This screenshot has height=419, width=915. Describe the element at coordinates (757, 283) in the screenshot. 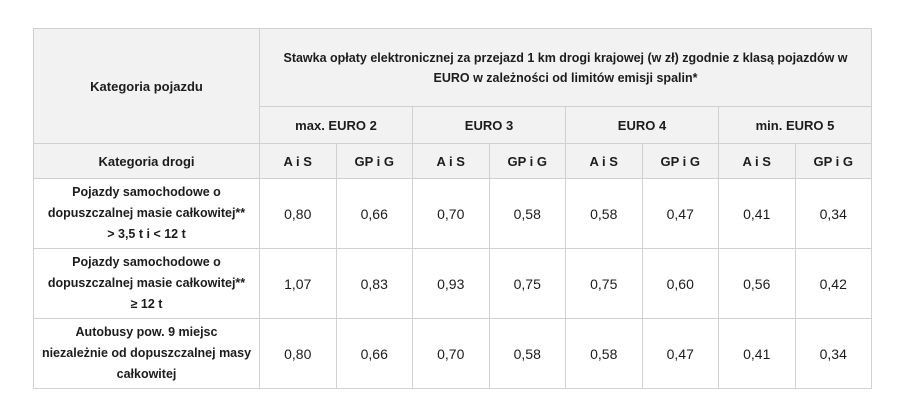

I see `value-cell: 0,56` at that location.